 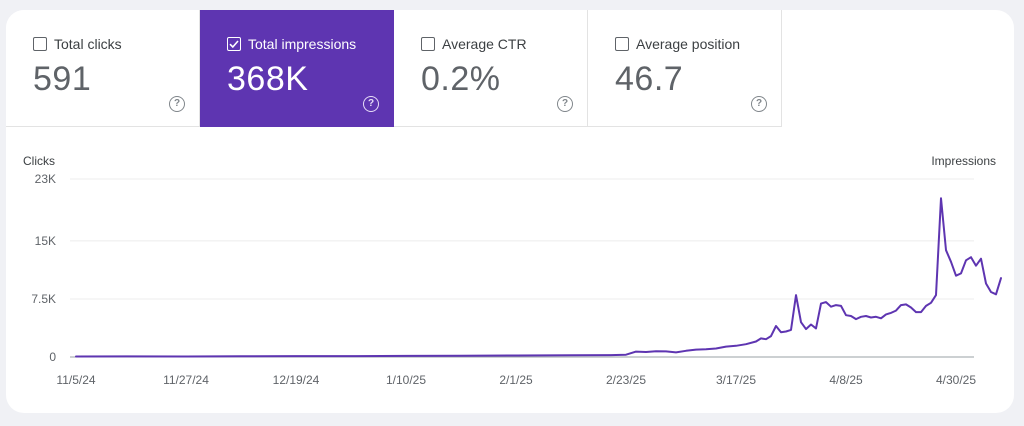 What do you see at coordinates (688, 44) in the screenshot?
I see `average-position-label: Average position` at bounding box center [688, 44].